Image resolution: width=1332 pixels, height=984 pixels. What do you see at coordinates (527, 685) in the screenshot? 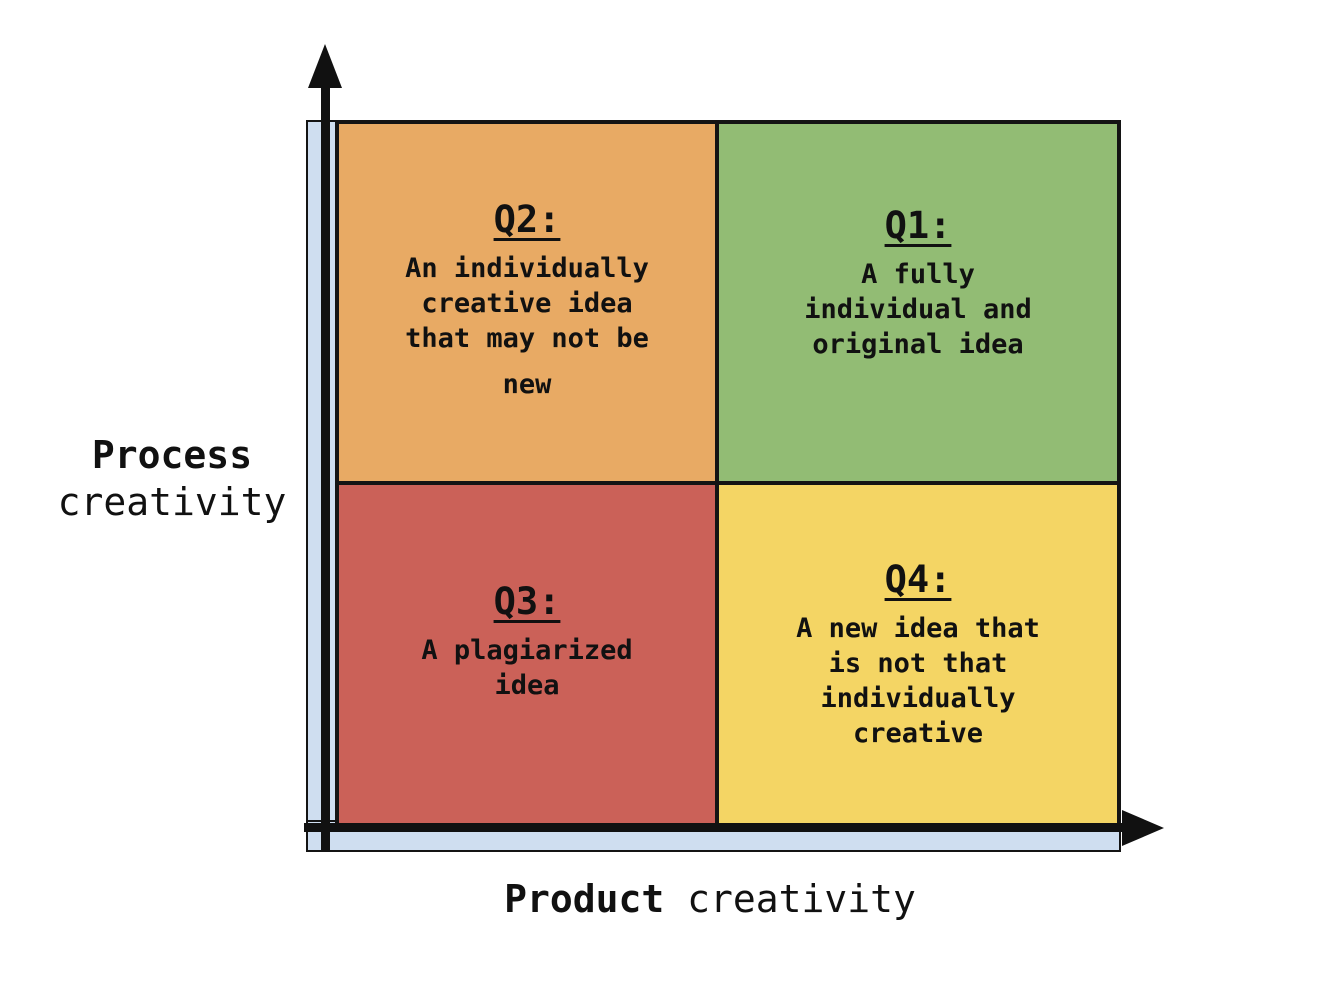
I see `quadrant-q3-line: idea` at bounding box center [527, 685].